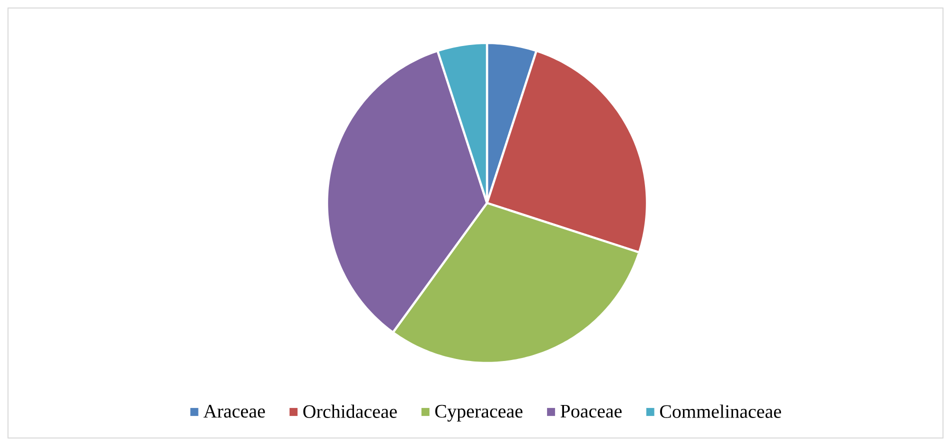 The image size is (951, 446). I want to click on legend-label: Poaceae, so click(591, 411).